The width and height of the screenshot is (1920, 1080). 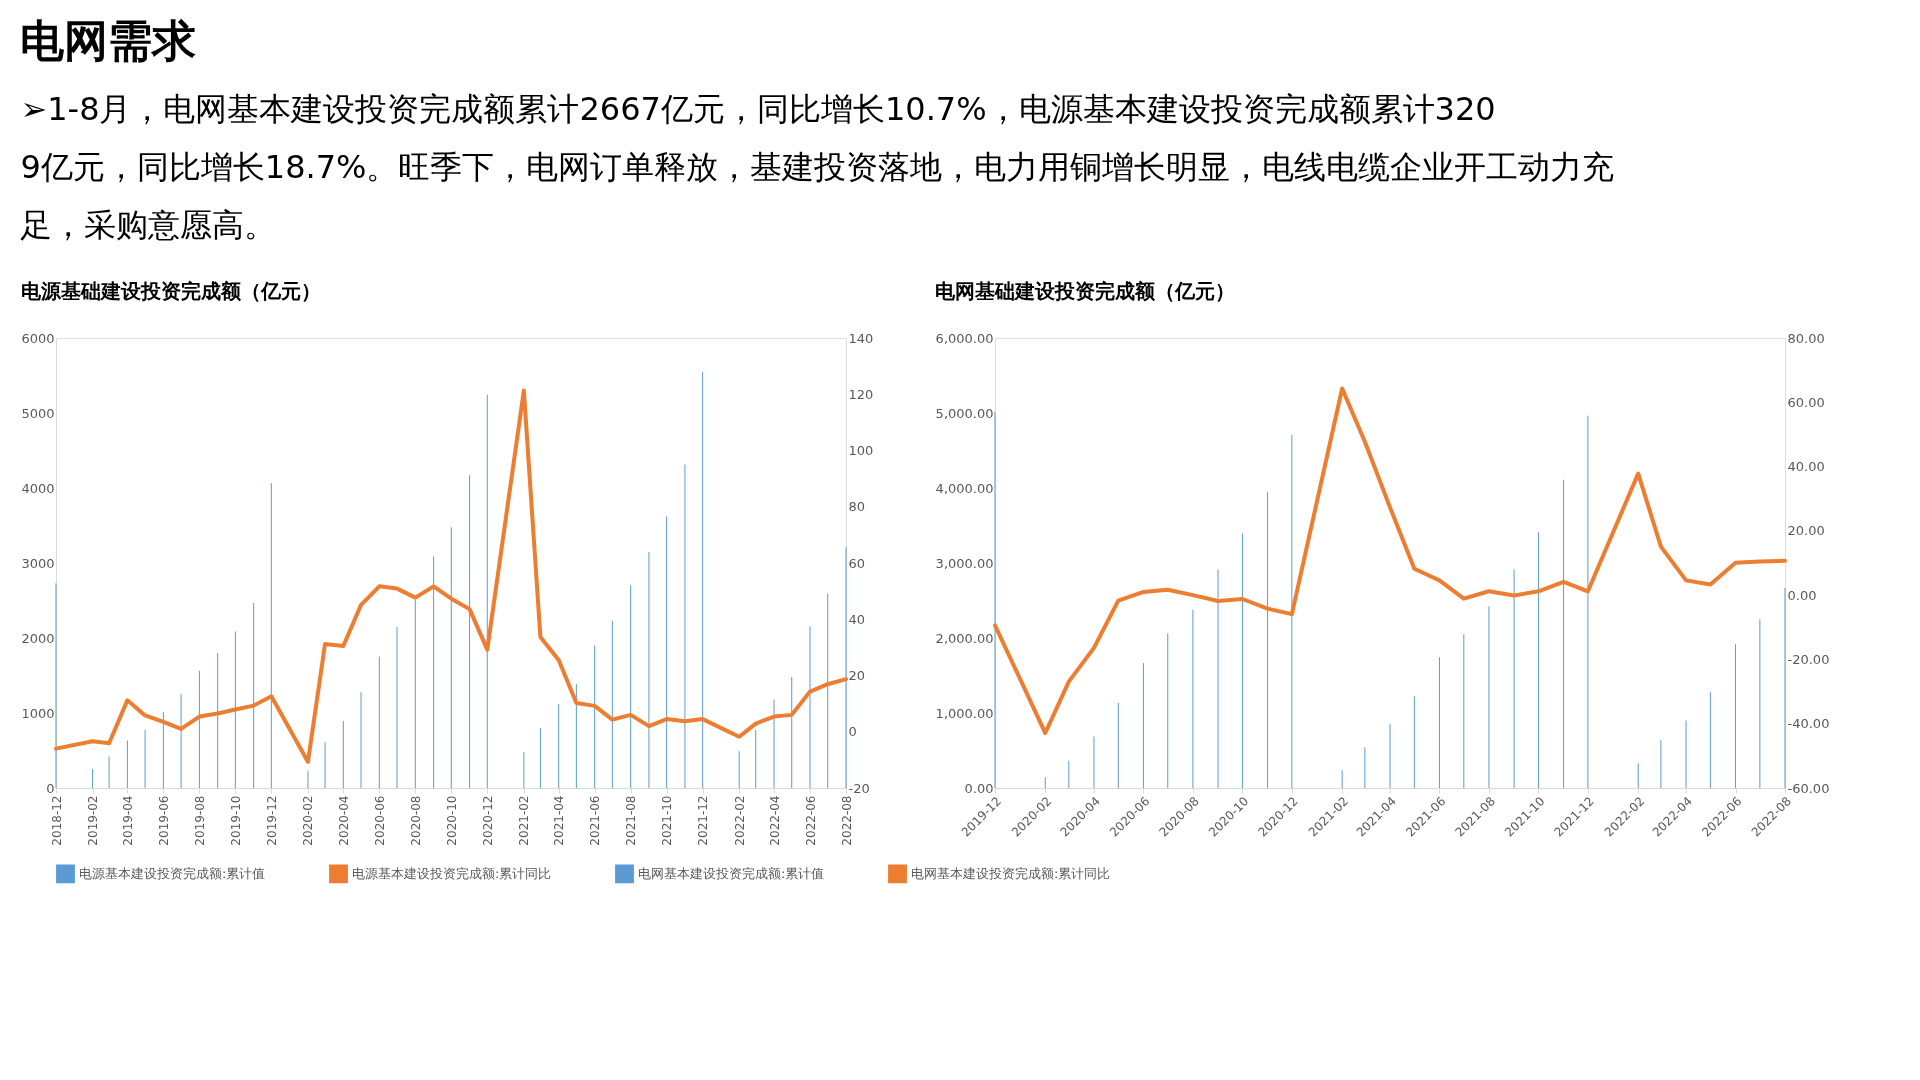 What do you see at coordinates (739, 820) in the screenshot?
I see `x-tick-label: 2022-02` at bounding box center [739, 820].